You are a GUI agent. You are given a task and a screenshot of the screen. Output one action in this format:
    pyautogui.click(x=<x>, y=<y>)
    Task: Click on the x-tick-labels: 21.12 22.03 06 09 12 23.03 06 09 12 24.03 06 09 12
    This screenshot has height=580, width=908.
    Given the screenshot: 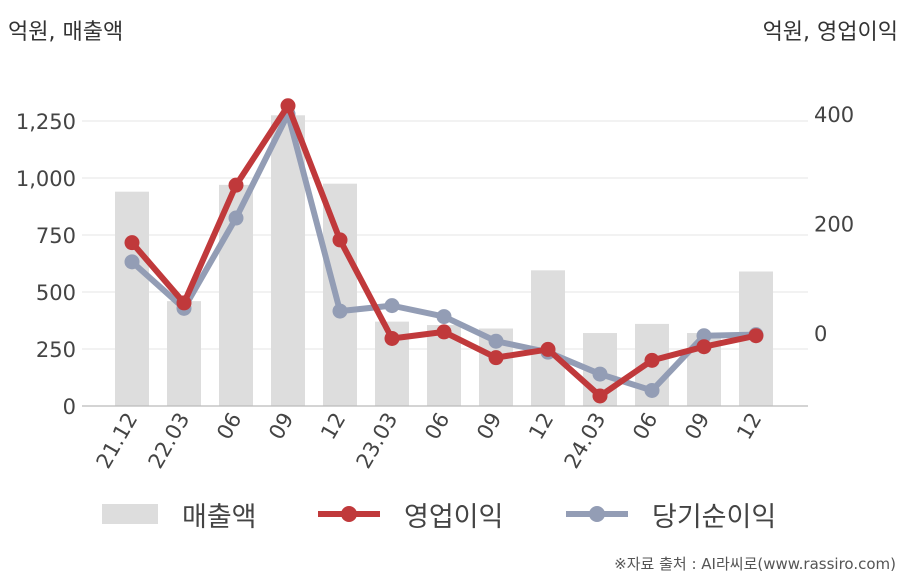 What is the action you would take?
    pyautogui.click(x=428, y=441)
    